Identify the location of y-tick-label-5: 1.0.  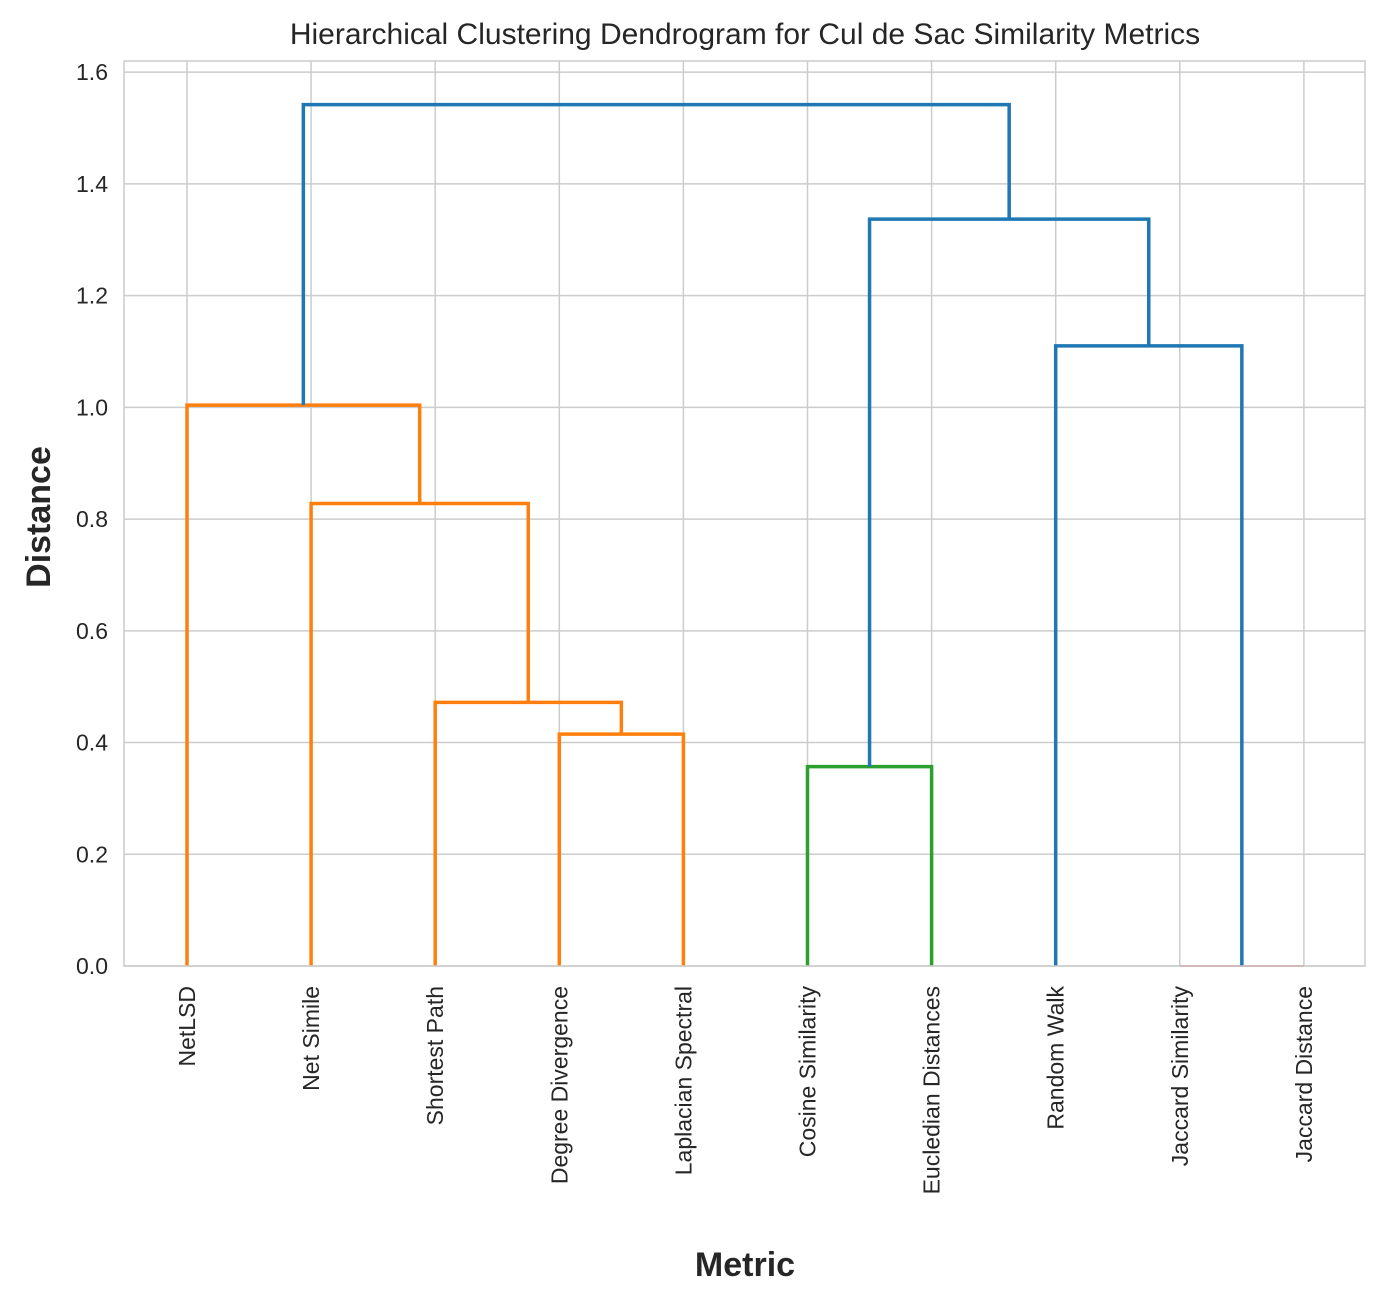
(92, 407).